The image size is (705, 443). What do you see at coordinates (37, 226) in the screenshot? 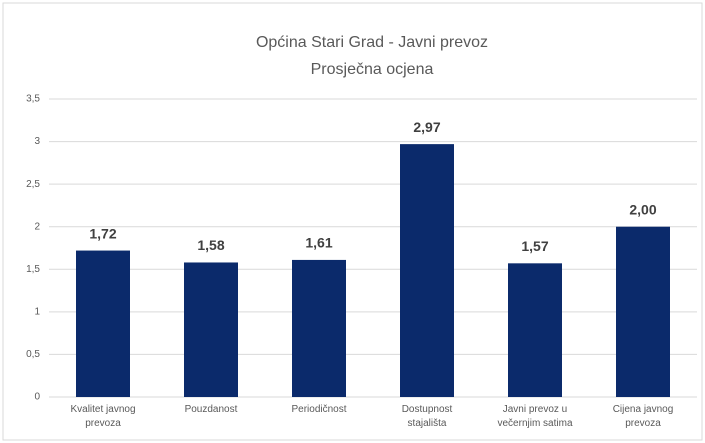
I see `y-tick-label: 2` at bounding box center [37, 226].